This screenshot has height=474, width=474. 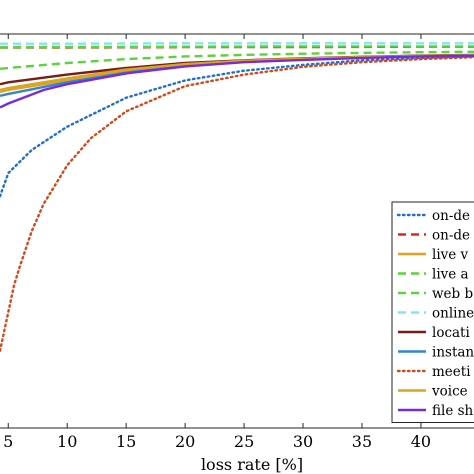 I want to click on legend-entry: web b, so click(x=452, y=294).